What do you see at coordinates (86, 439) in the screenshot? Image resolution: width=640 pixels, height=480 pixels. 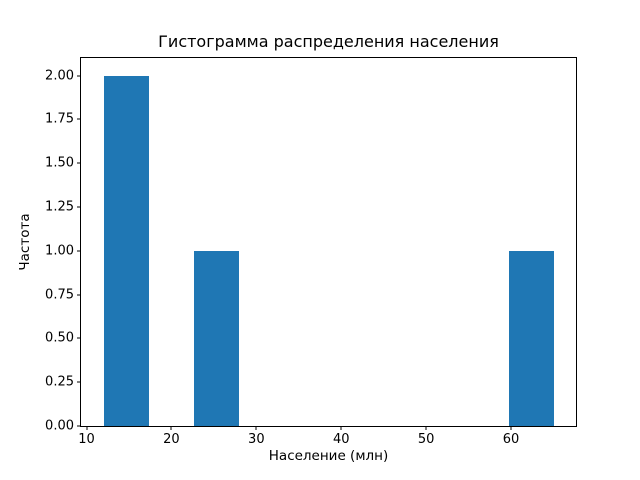 I see `x-tick-label: 10` at bounding box center [86, 439].